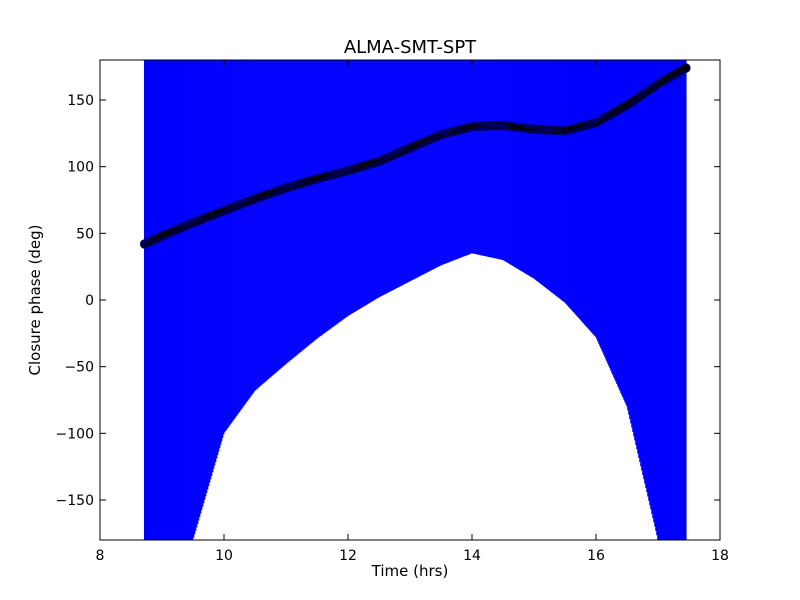 This screenshot has height=600, width=800. Describe the element at coordinates (79, 368) in the screenshot. I see `y-tick-label: −50` at that location.